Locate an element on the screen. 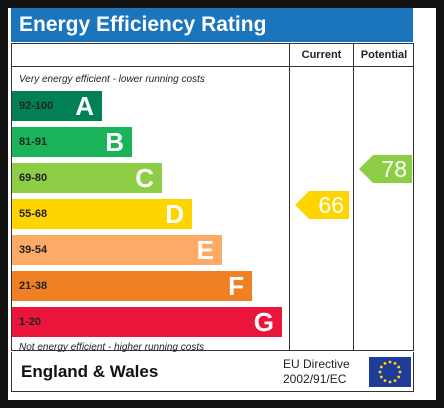  band-letter: A is located at coordinates (84, 106).